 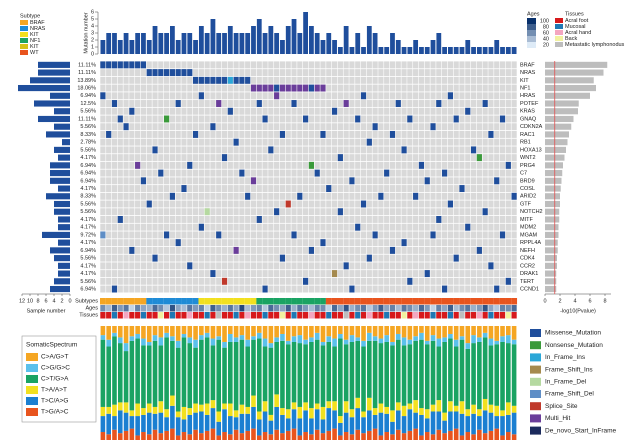 What do you see at coordinates (531, 33) in the screenshot?
I see `age-swatch` at bounding box center [531, 33].